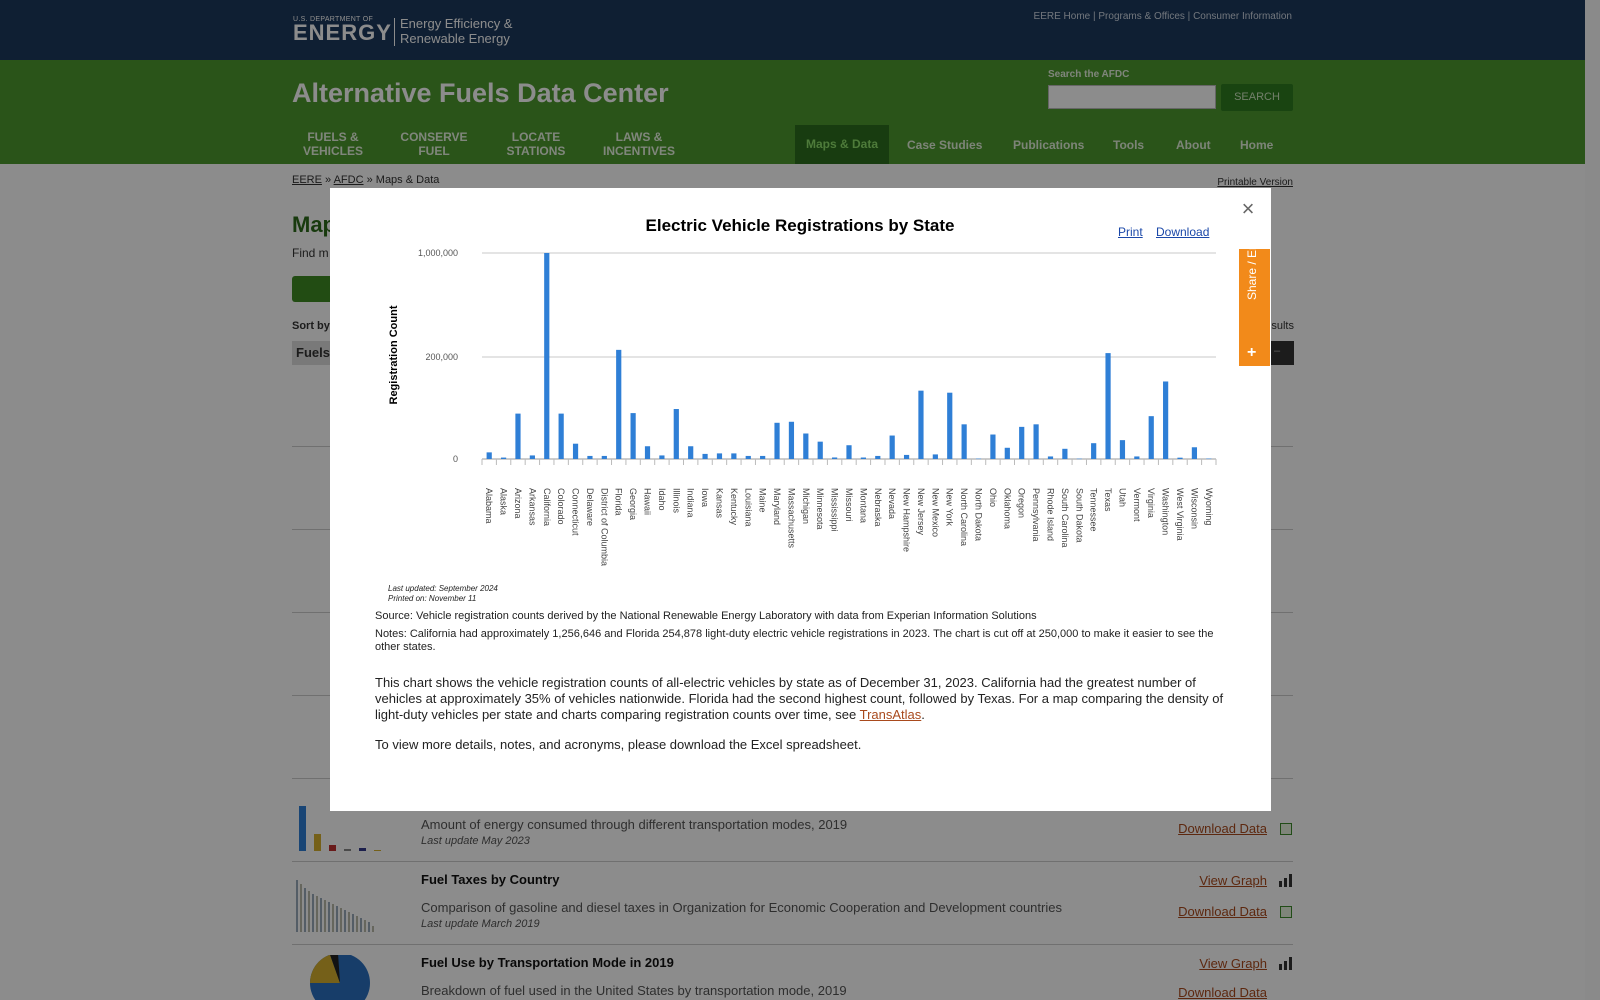 The image size is (1600, 1000). What do you see at coordinates (923, 714) in the screenshot?
I see `description-end: .` at bounding box center [923, 714].